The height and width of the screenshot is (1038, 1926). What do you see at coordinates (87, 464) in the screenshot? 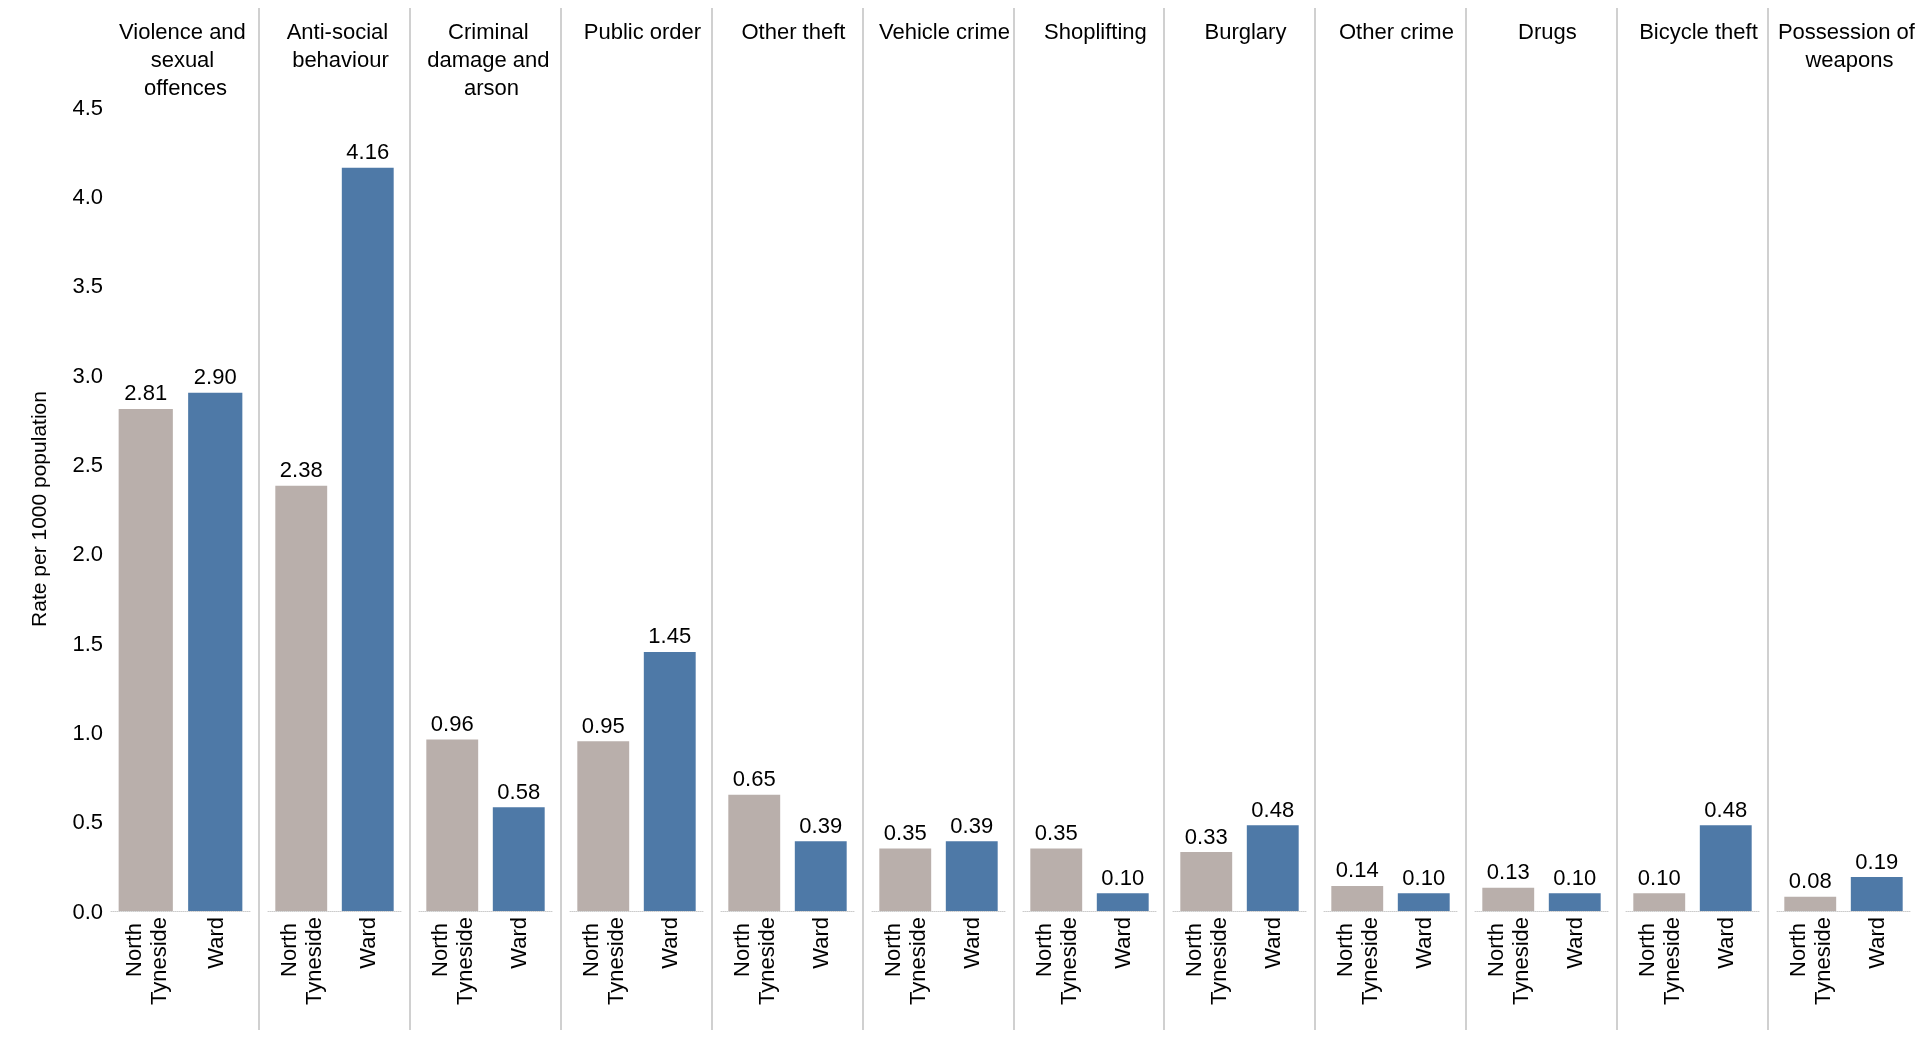
I see `y-tick-label: 2.5` at bounding box center [87, 464].